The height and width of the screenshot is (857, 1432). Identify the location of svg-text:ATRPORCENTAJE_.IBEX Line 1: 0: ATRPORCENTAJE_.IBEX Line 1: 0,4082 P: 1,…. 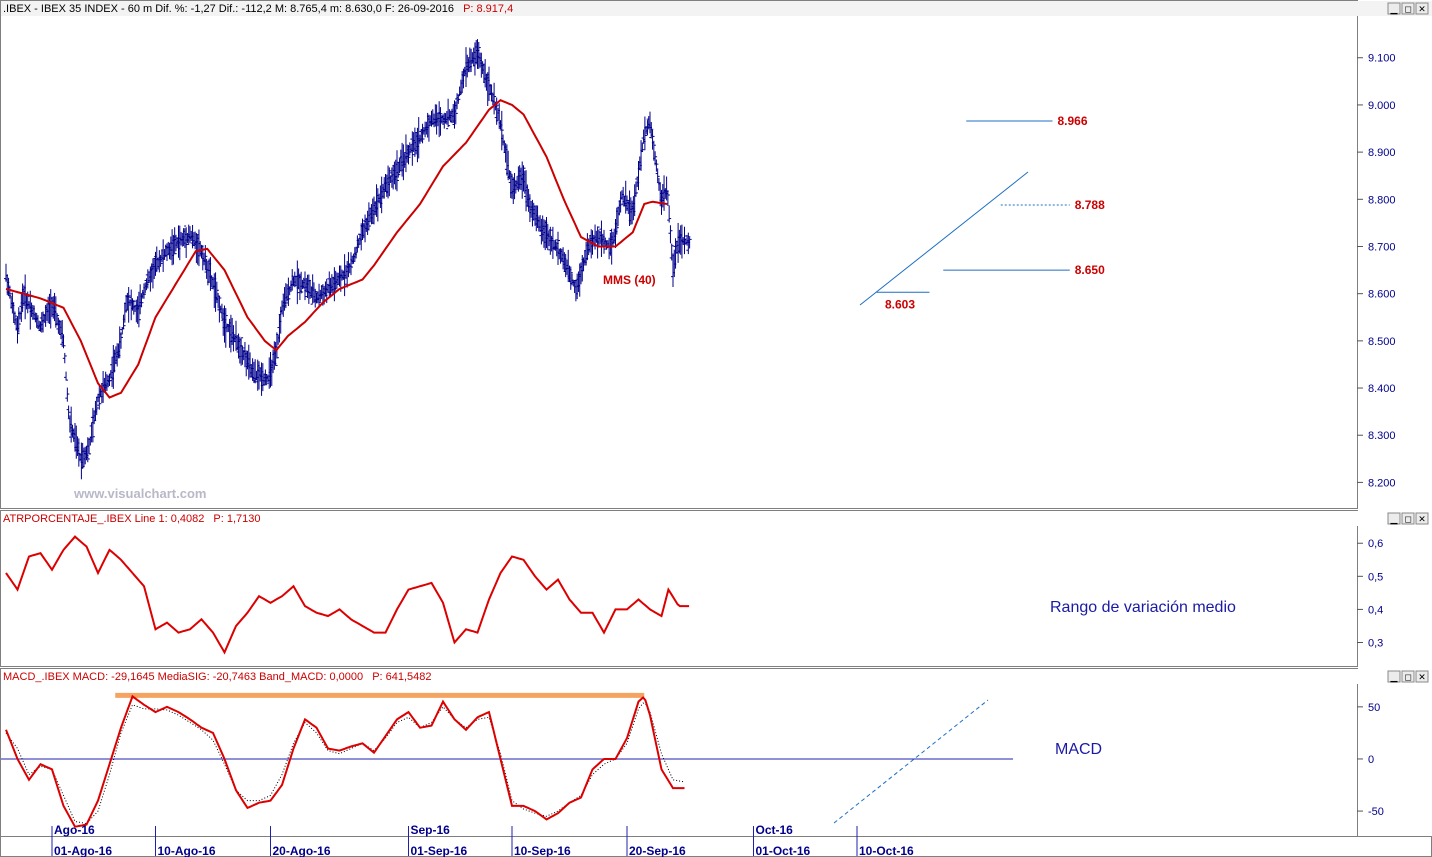
(132, 519).